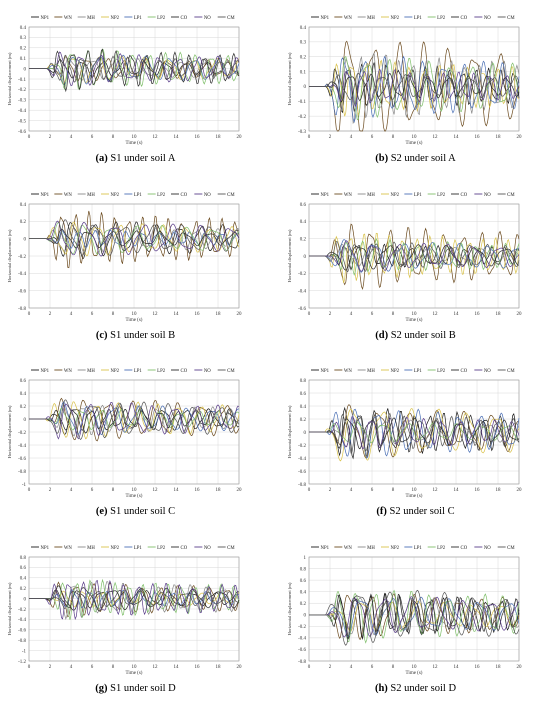  I want to click on panel-caption-text: S1 under soil D, so click(142, 688).